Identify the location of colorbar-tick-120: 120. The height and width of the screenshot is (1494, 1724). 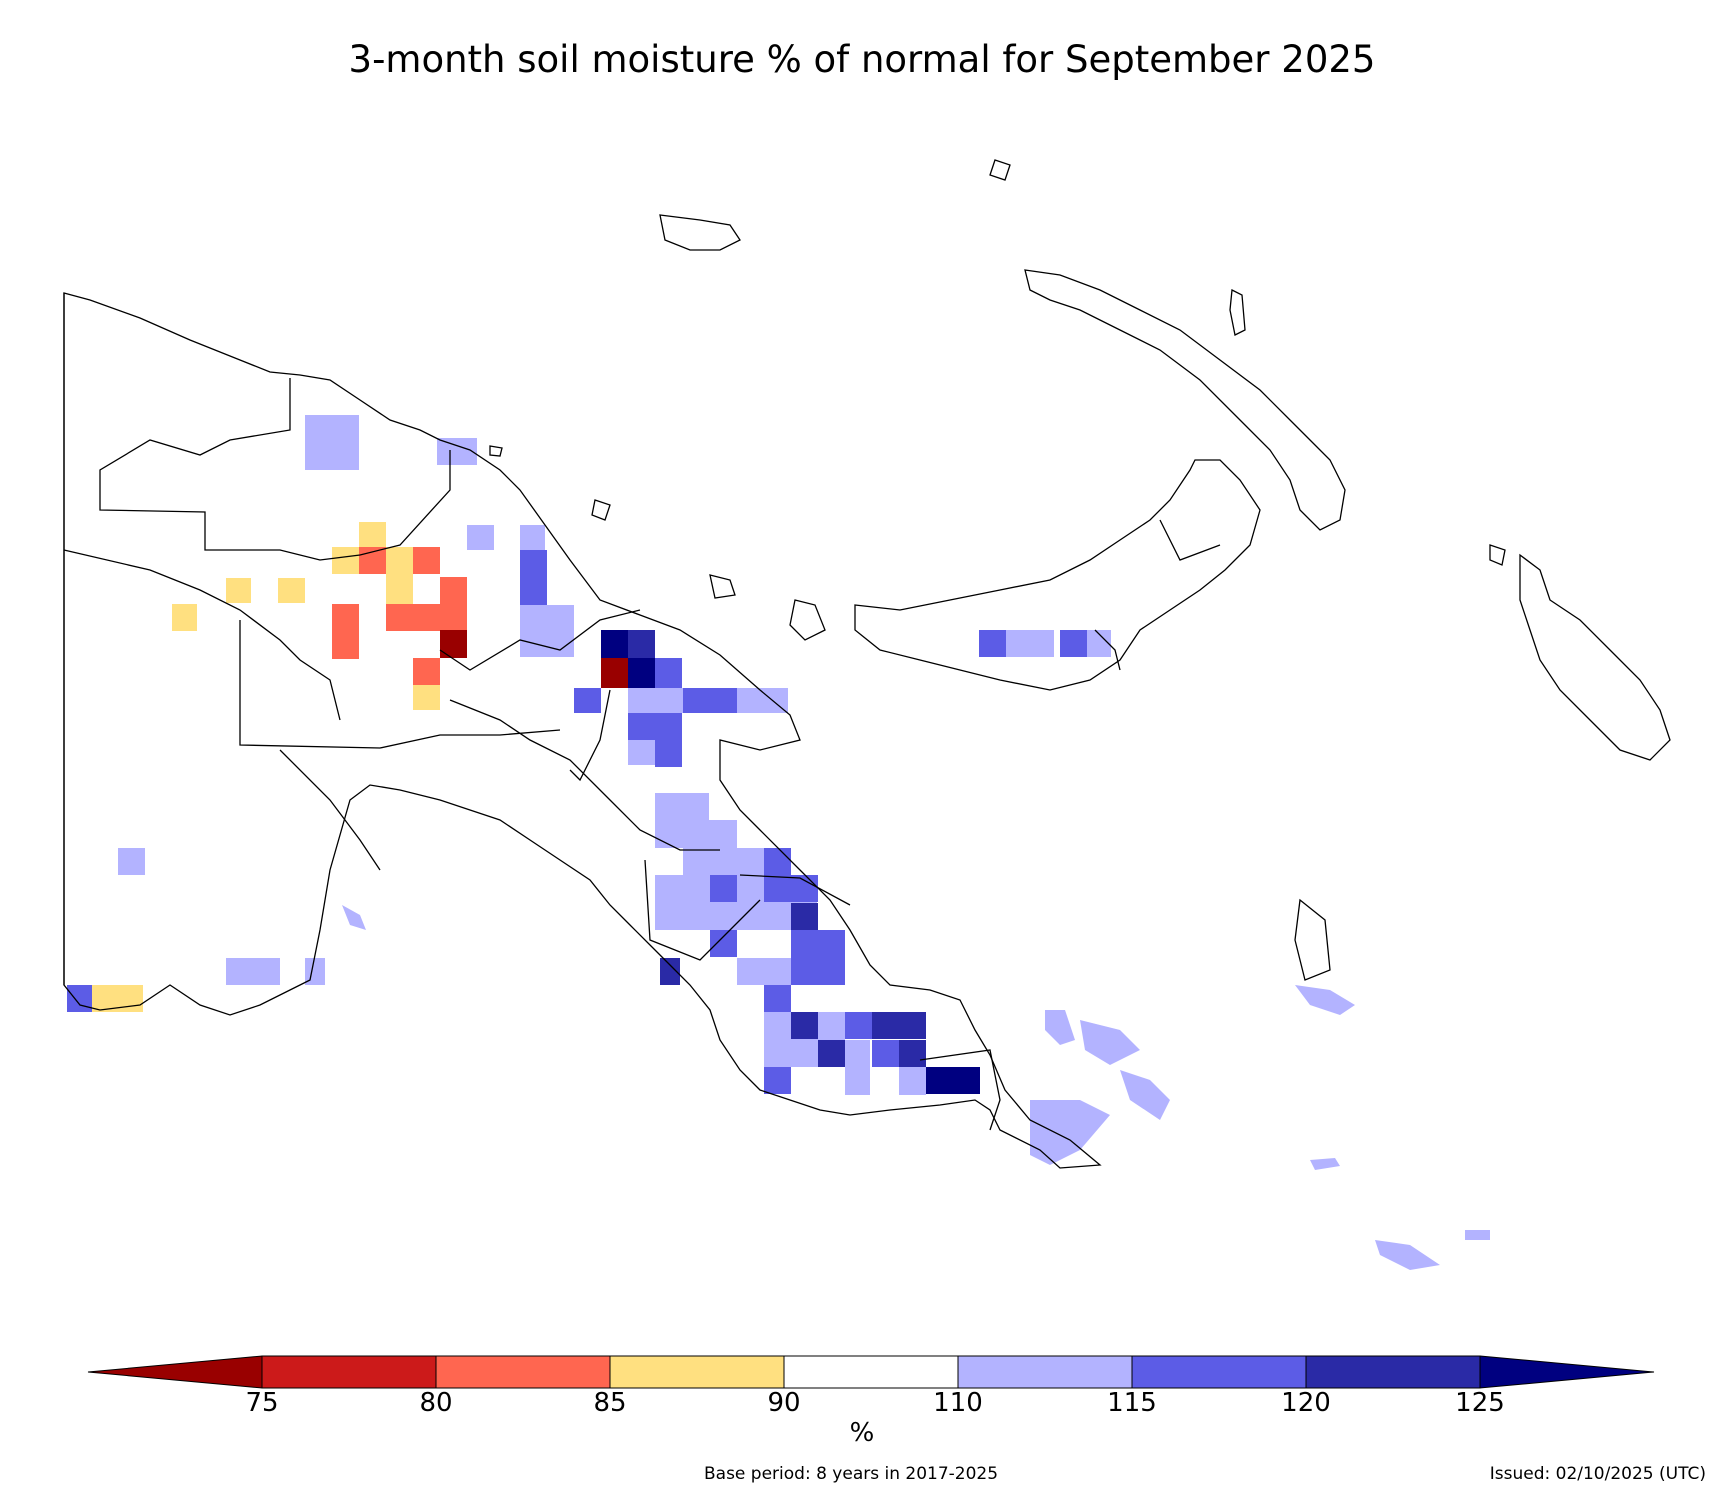
(1306, 1403).